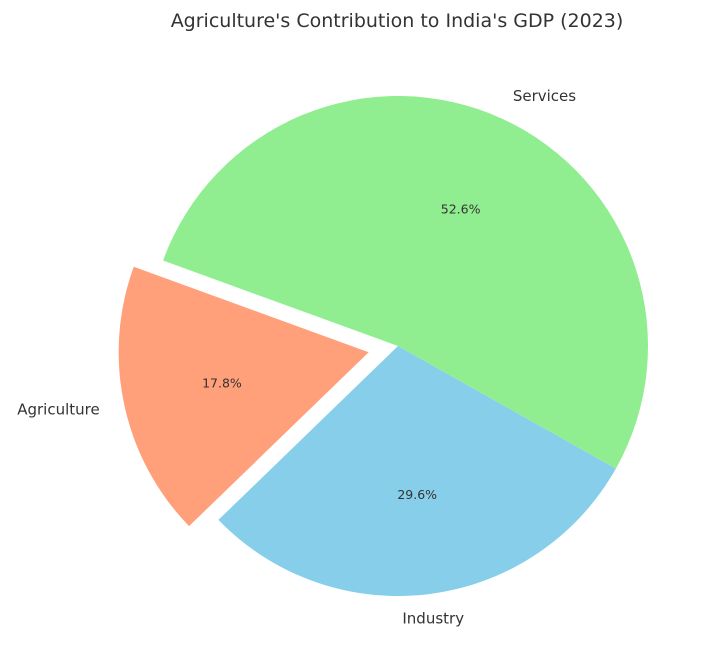  I want to click on slice-label-agriculture: Agriculture, so click(58, 410).